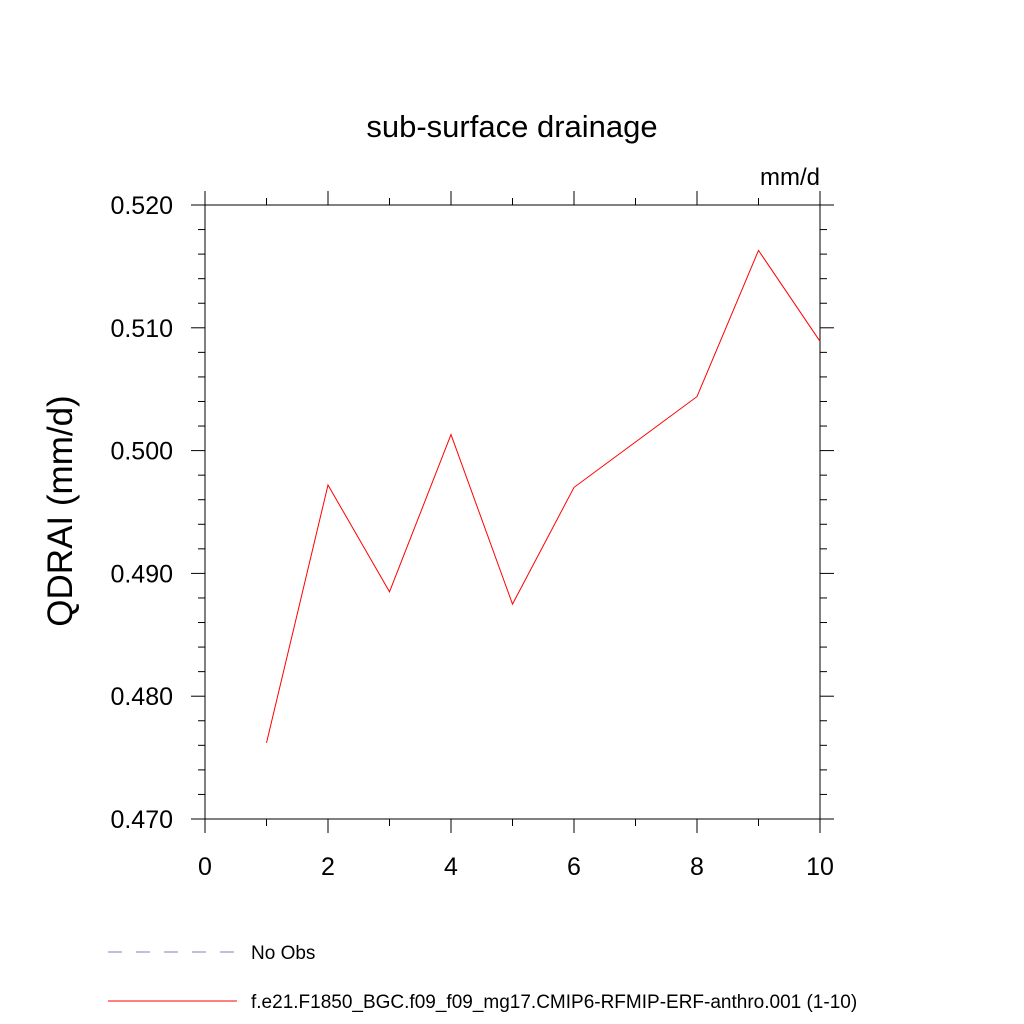 The height and width of the screenshot is (1024, 1024). What do you see at coordinates (141, 206) in the screenshot?
I see `y-tick-label: 0.520` at bounding box center [141, 206].